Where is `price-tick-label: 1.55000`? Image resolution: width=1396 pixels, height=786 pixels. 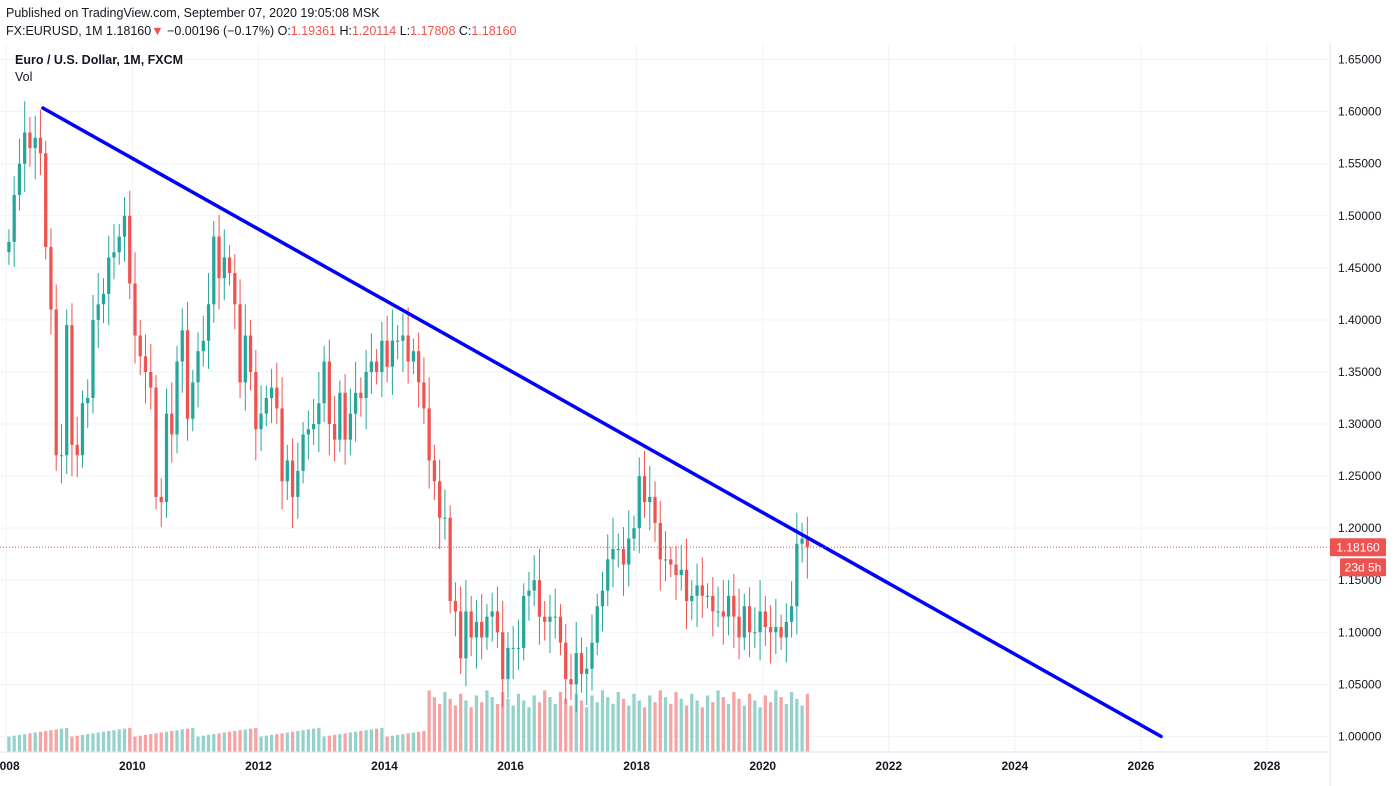 price-tick-label: 1.55000 is located at coordinates (1360, 164).